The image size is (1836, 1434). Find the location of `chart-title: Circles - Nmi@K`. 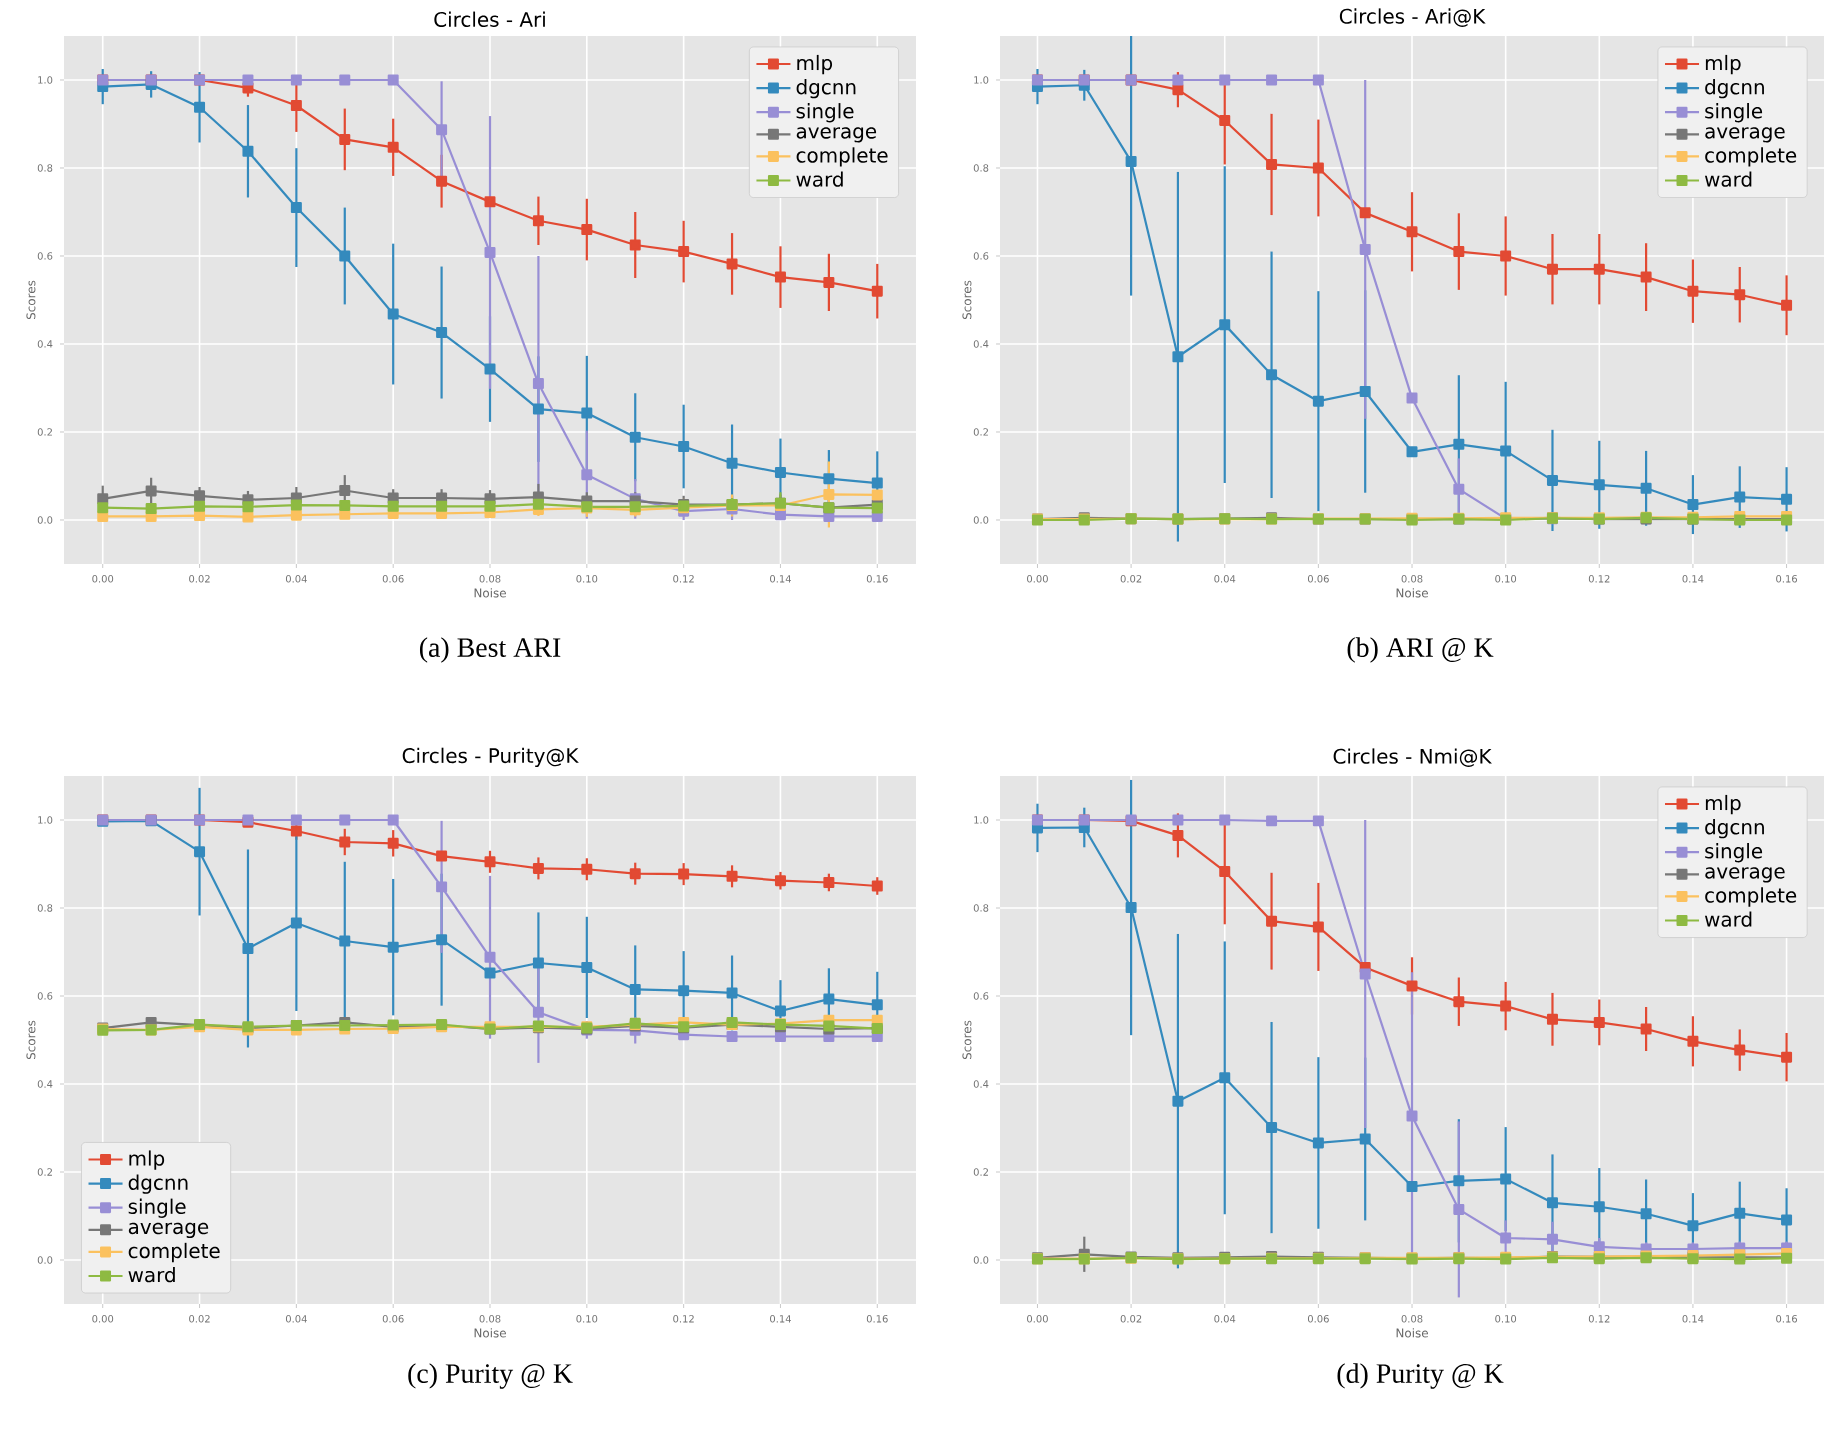

chart-title: Circles - Nmi@K is located at coordinates (1412, 758).